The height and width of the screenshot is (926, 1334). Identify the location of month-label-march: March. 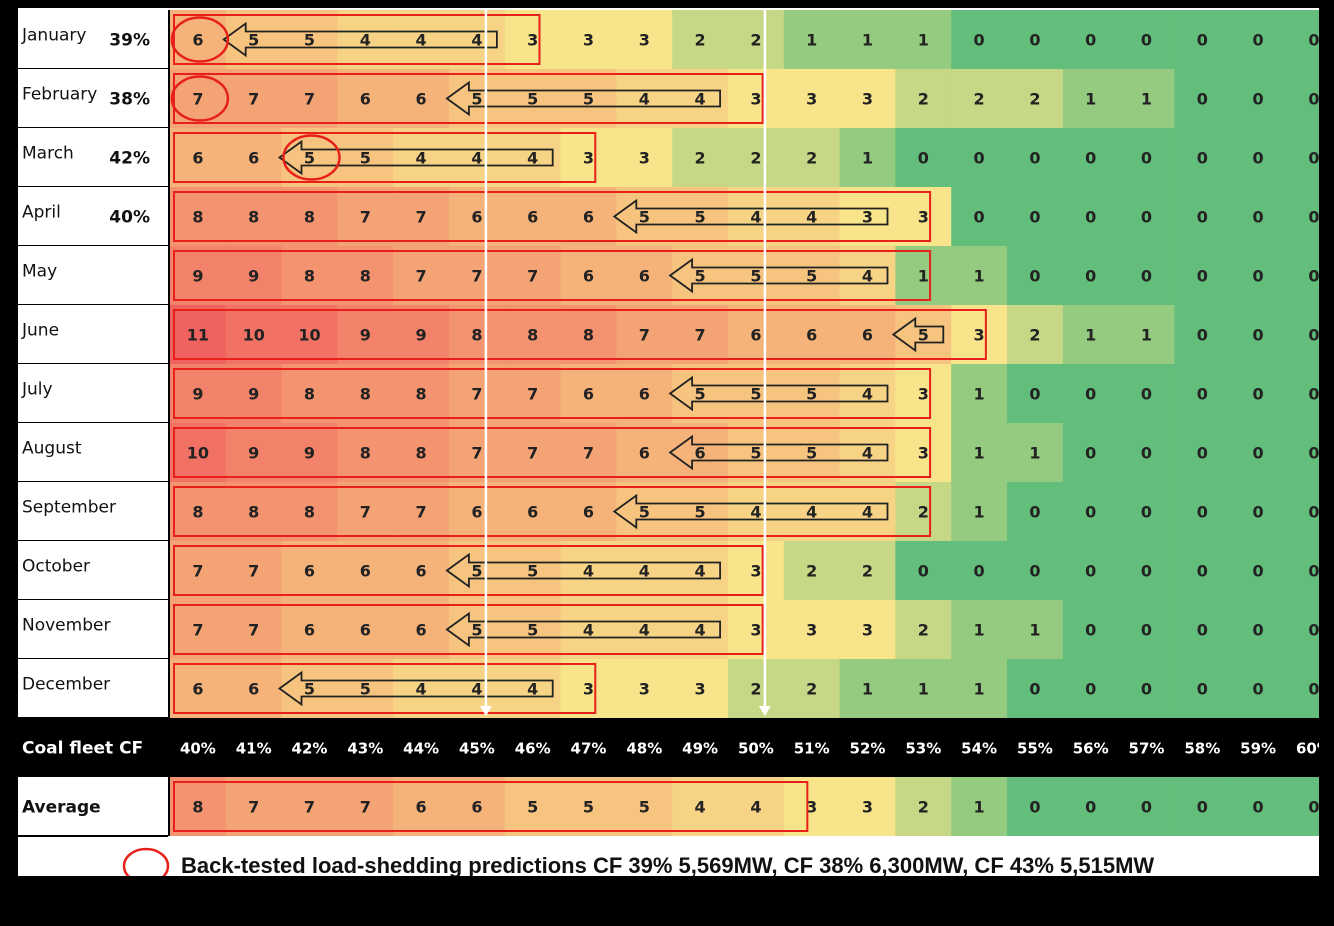
(48, 154).